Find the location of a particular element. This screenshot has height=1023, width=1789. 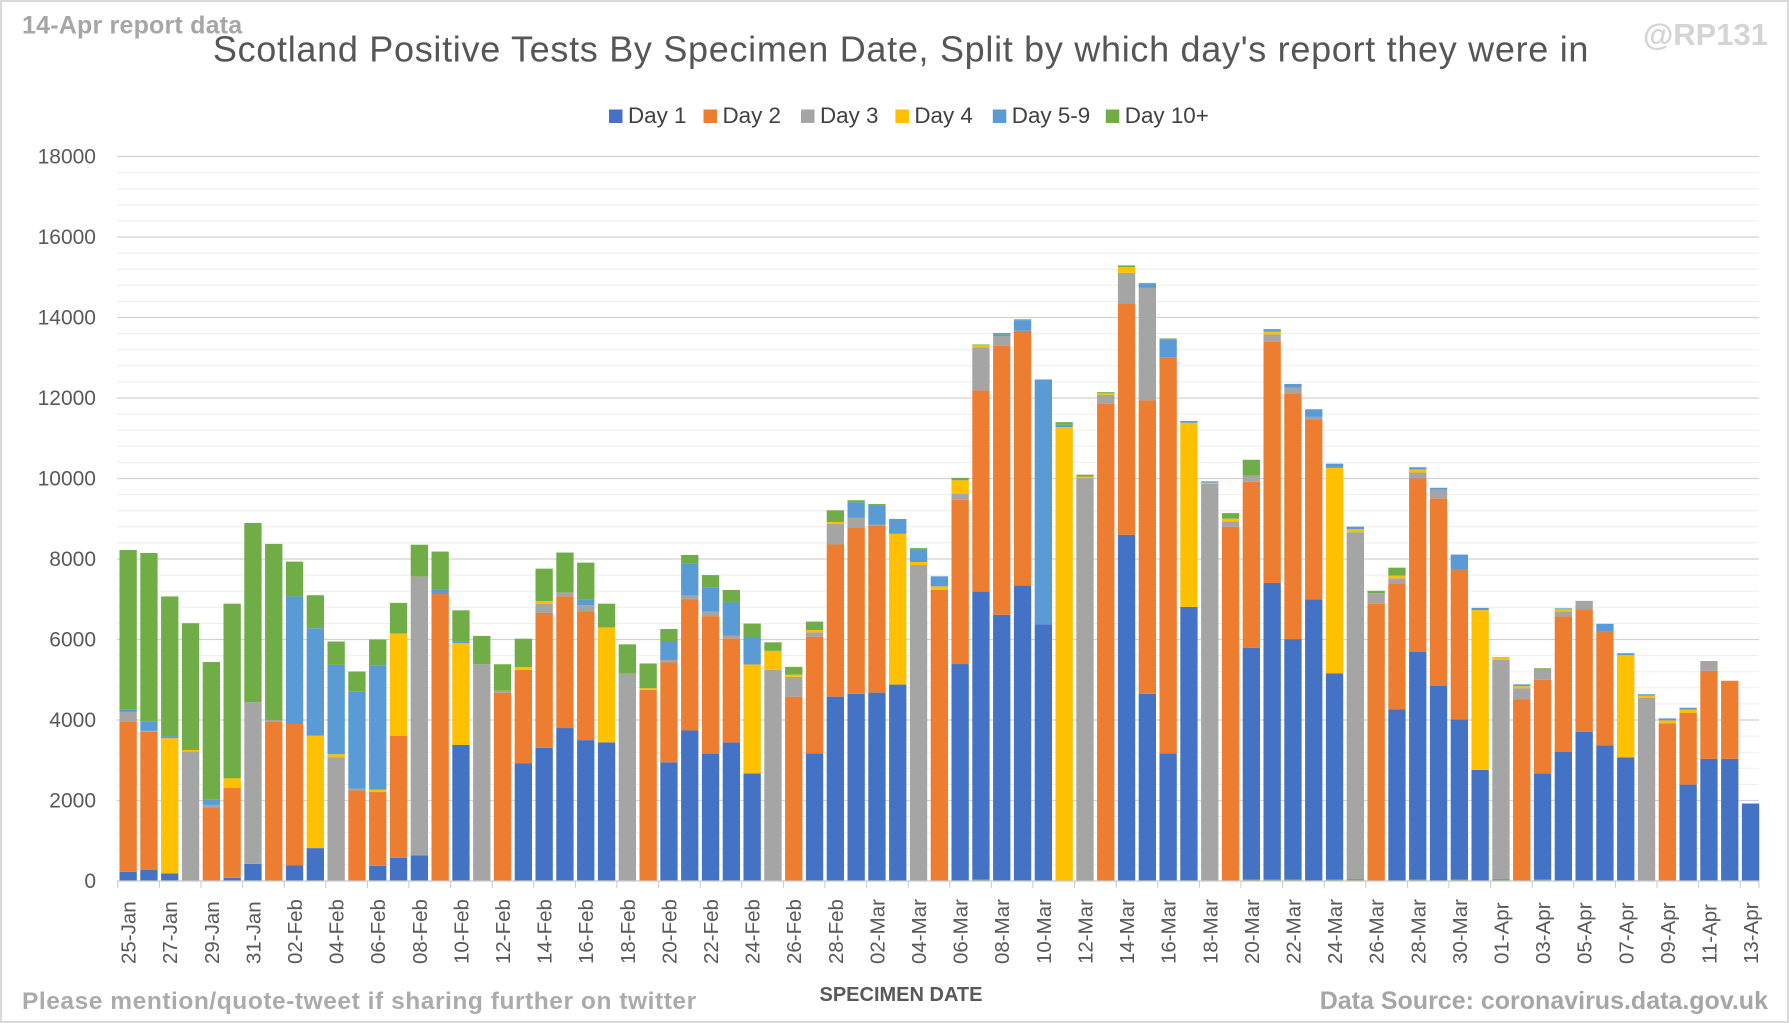

svg-text: 10-Feb is located at coordinates (461, 931).